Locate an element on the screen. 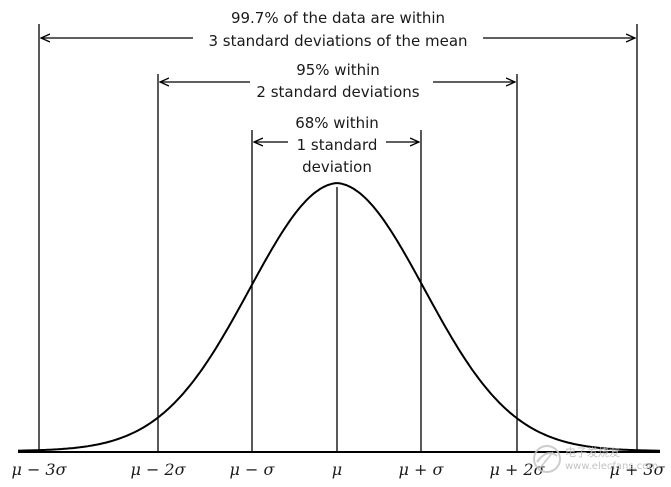  label-mu-plus-3sigma: μ + 3σ is located at coordinates (637, 469).